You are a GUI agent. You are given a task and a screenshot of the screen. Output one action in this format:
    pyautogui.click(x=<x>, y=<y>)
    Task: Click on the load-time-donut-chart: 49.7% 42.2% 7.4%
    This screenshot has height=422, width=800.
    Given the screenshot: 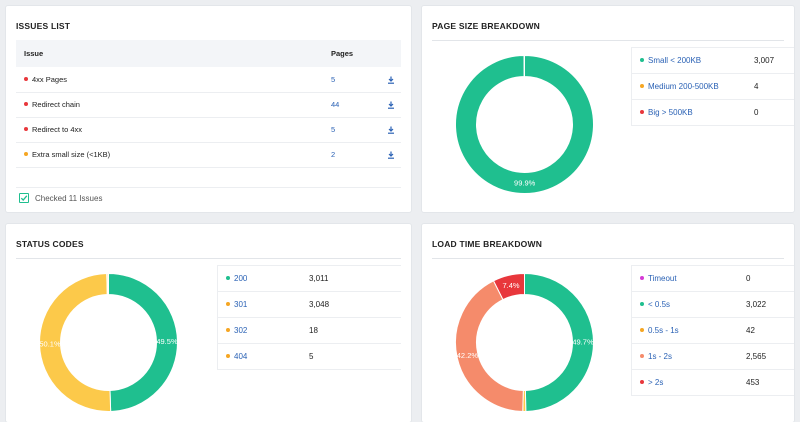 What is the action you would take?
    pyautogui.click(x=525, y=342)
    